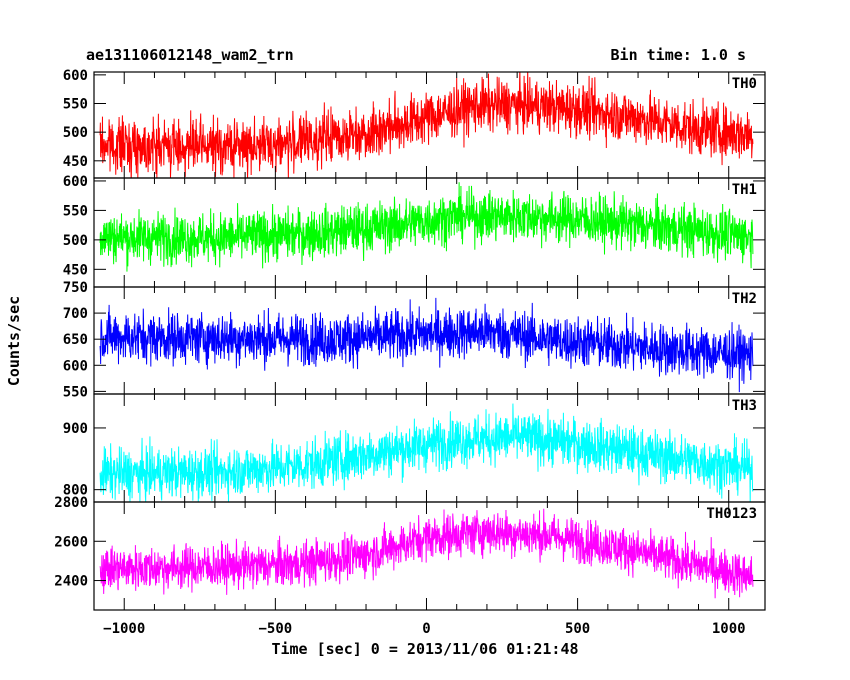  I want to click on series-line-th0123, so click(426, 553).